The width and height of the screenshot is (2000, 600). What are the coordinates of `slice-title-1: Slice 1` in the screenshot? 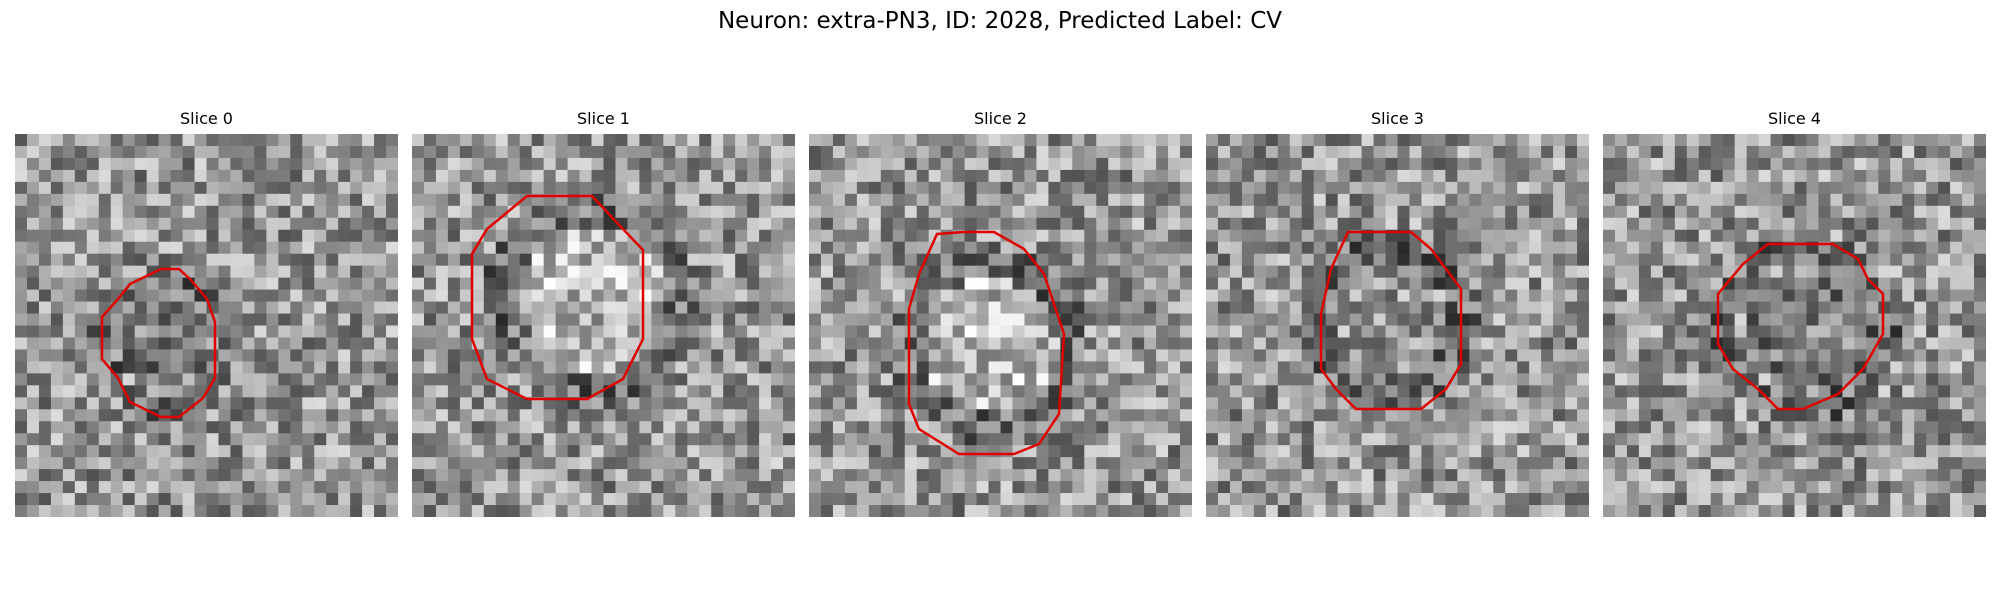 It's located at (603, 118).